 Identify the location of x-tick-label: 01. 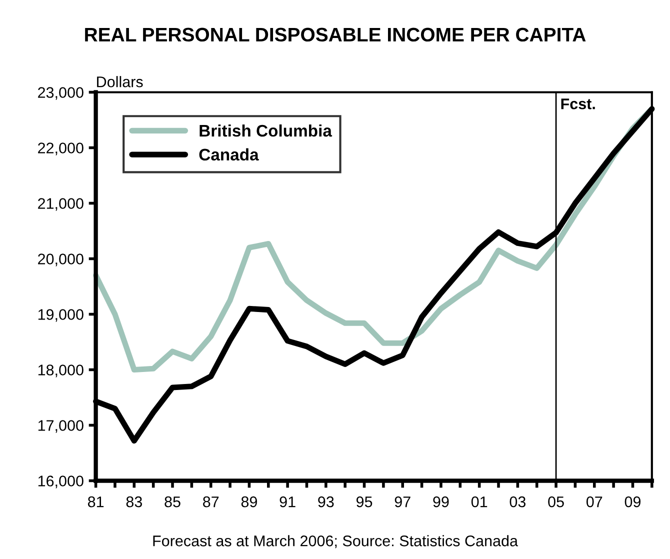
(479, 502).